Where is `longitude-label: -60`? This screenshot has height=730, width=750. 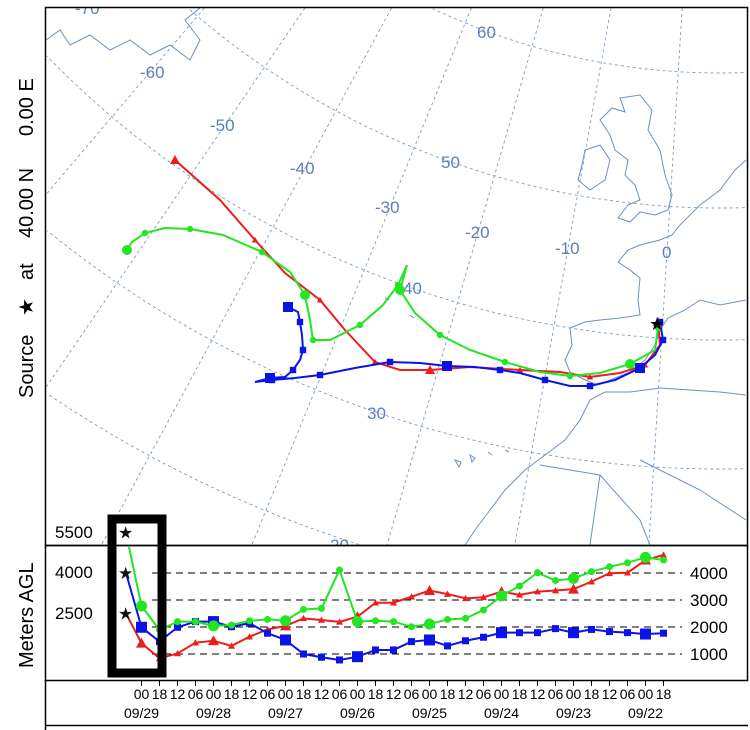
longitude-label: -60 is located at coordinates (152, 72).